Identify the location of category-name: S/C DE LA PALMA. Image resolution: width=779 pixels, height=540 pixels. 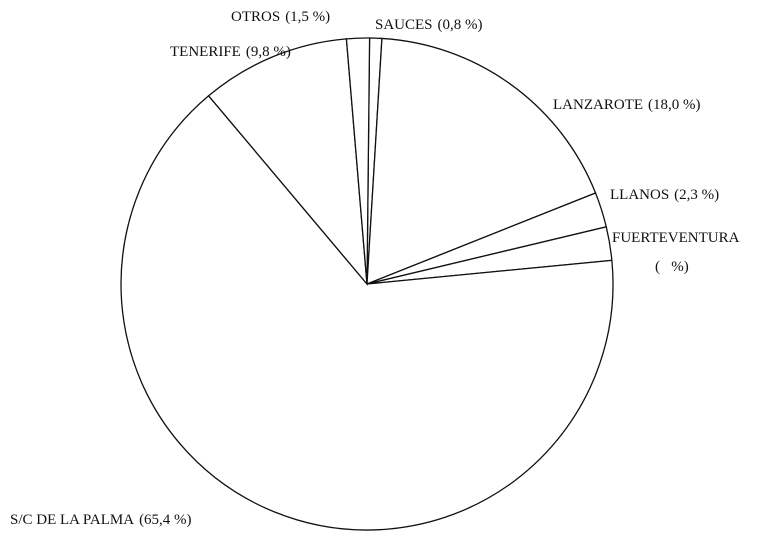
(72, 520).